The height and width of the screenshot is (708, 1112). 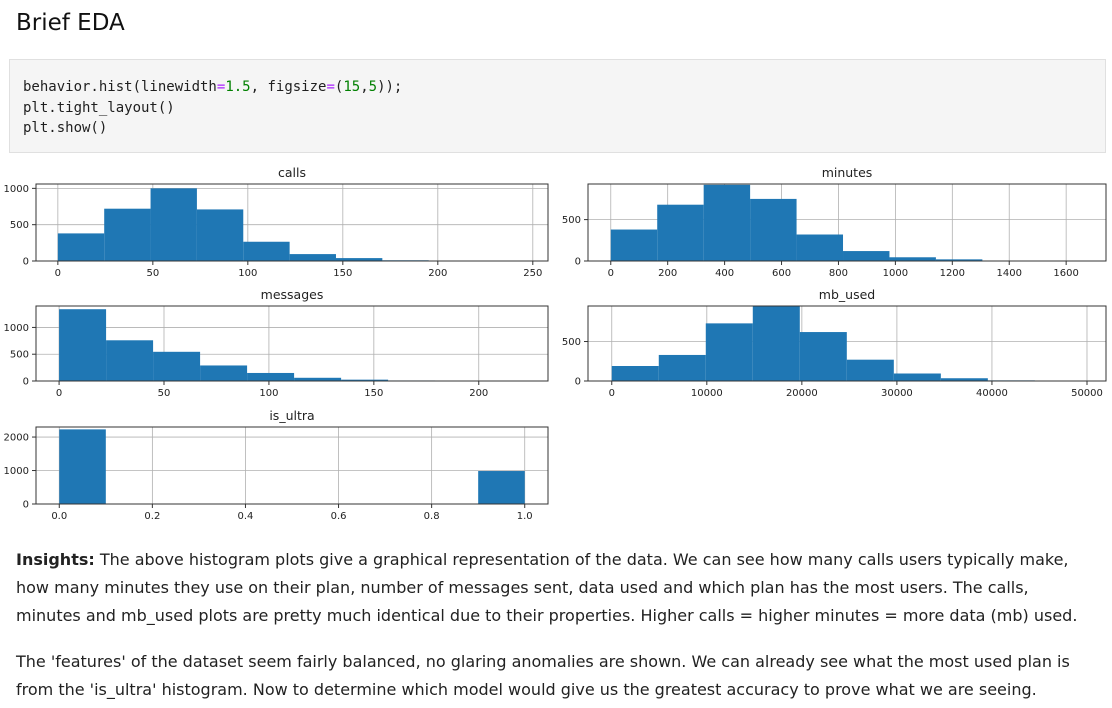 What do you see at coordinates (847, 294) in the screenshot?
I see `chart-title: mb_used` at bounding box center [847, 294].